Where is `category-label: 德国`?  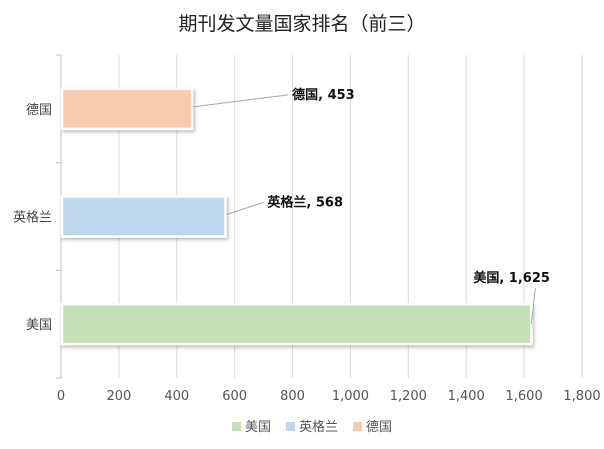 category-label: 德国 is located at coordinates (39, 110).